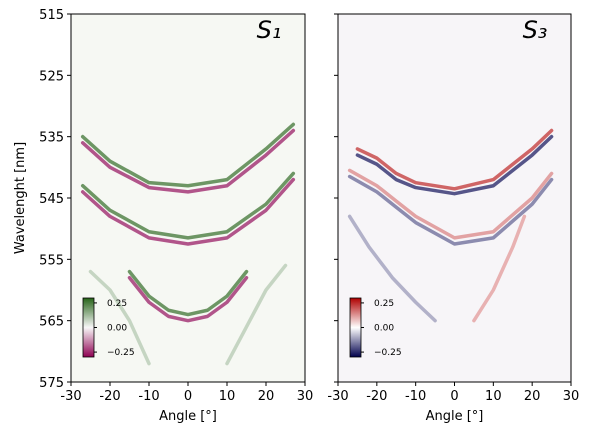 This screenshot has width=599, height=435. Describe the element at coordinates (51, 138) in the screenshot. I see `y-tick-label: 535` at that location.